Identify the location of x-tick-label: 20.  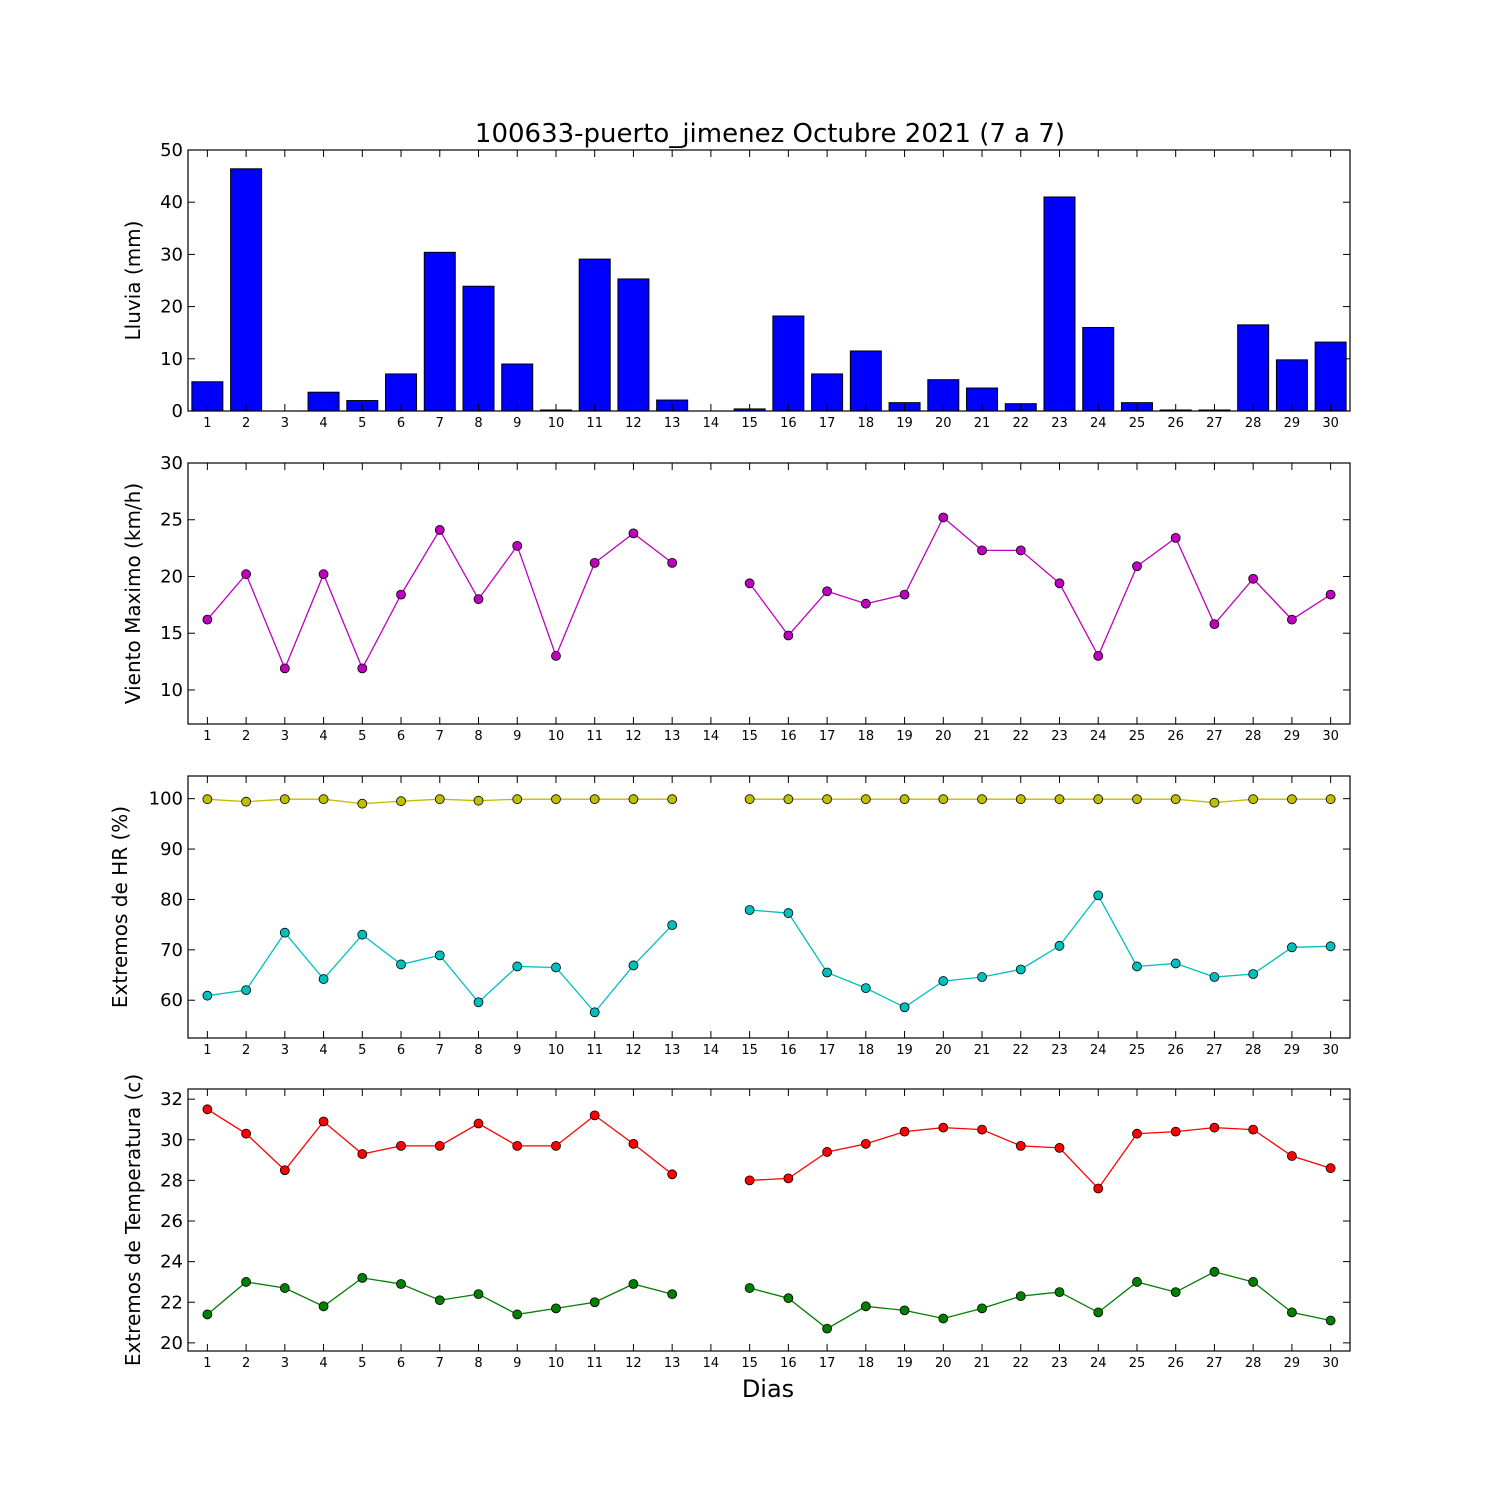
(943, 423).